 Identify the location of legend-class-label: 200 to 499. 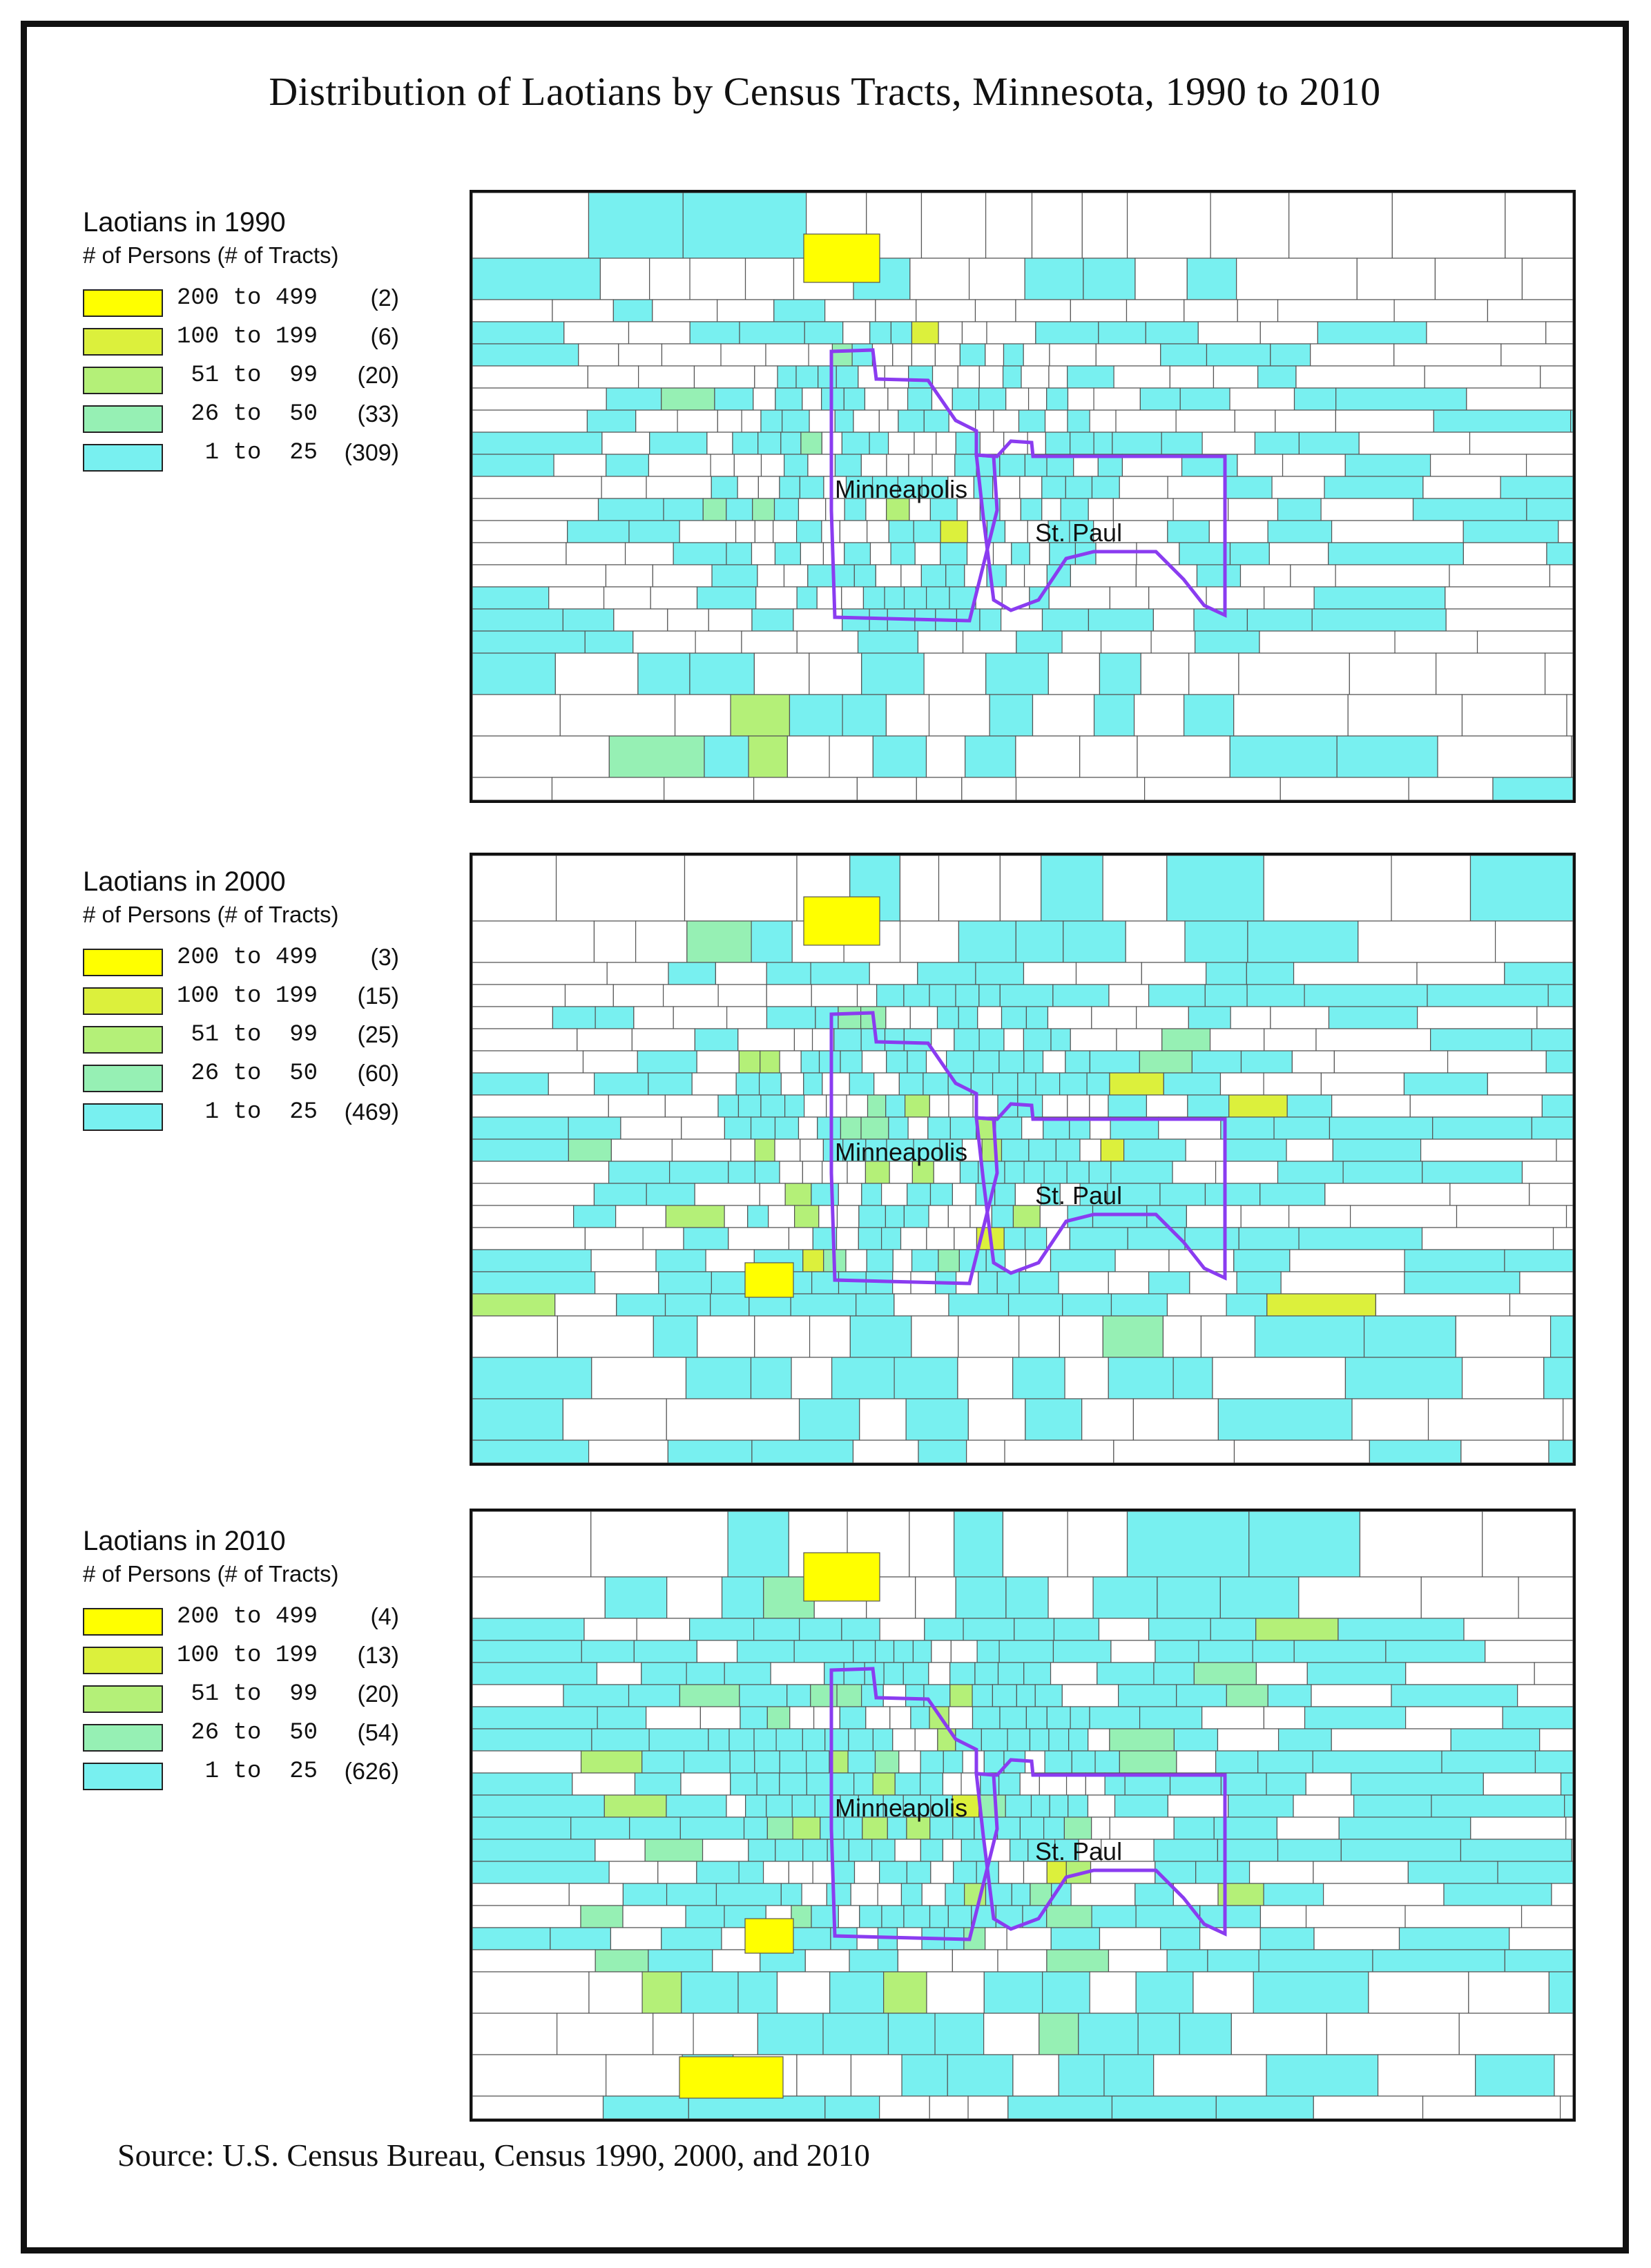
(247, 958).